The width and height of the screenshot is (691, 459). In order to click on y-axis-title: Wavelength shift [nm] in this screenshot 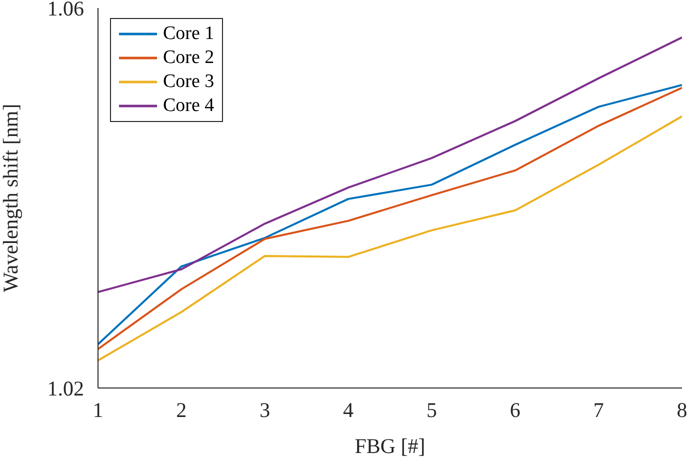, I will do `click(11, 198)`.